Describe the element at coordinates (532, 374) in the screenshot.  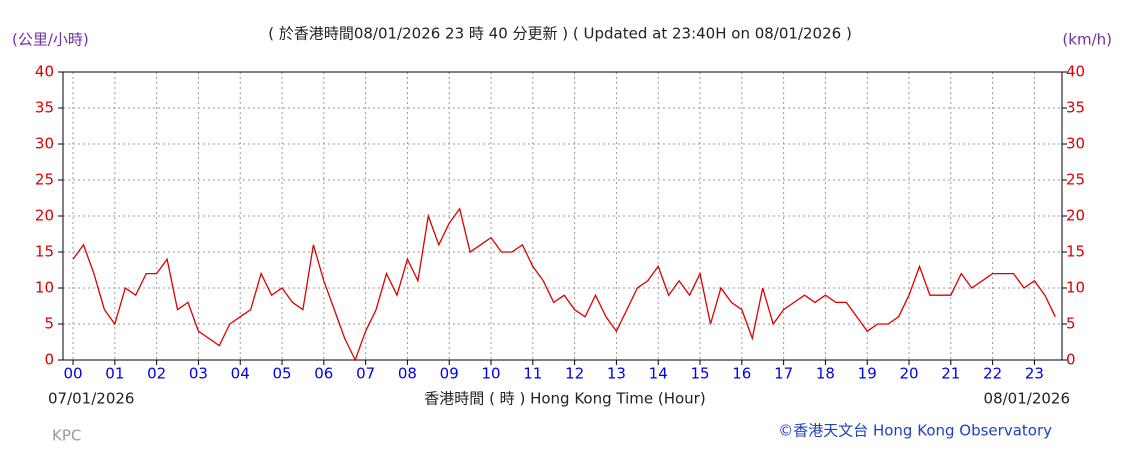
I see `x-tick-label: 11` at that location.